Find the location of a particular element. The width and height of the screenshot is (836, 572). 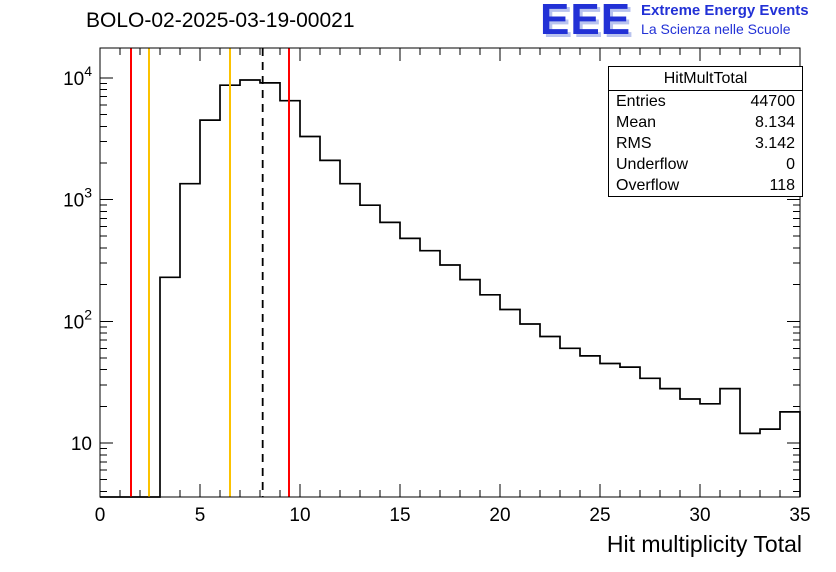

stats-label: Overflow is located at coordinates (648, 185).